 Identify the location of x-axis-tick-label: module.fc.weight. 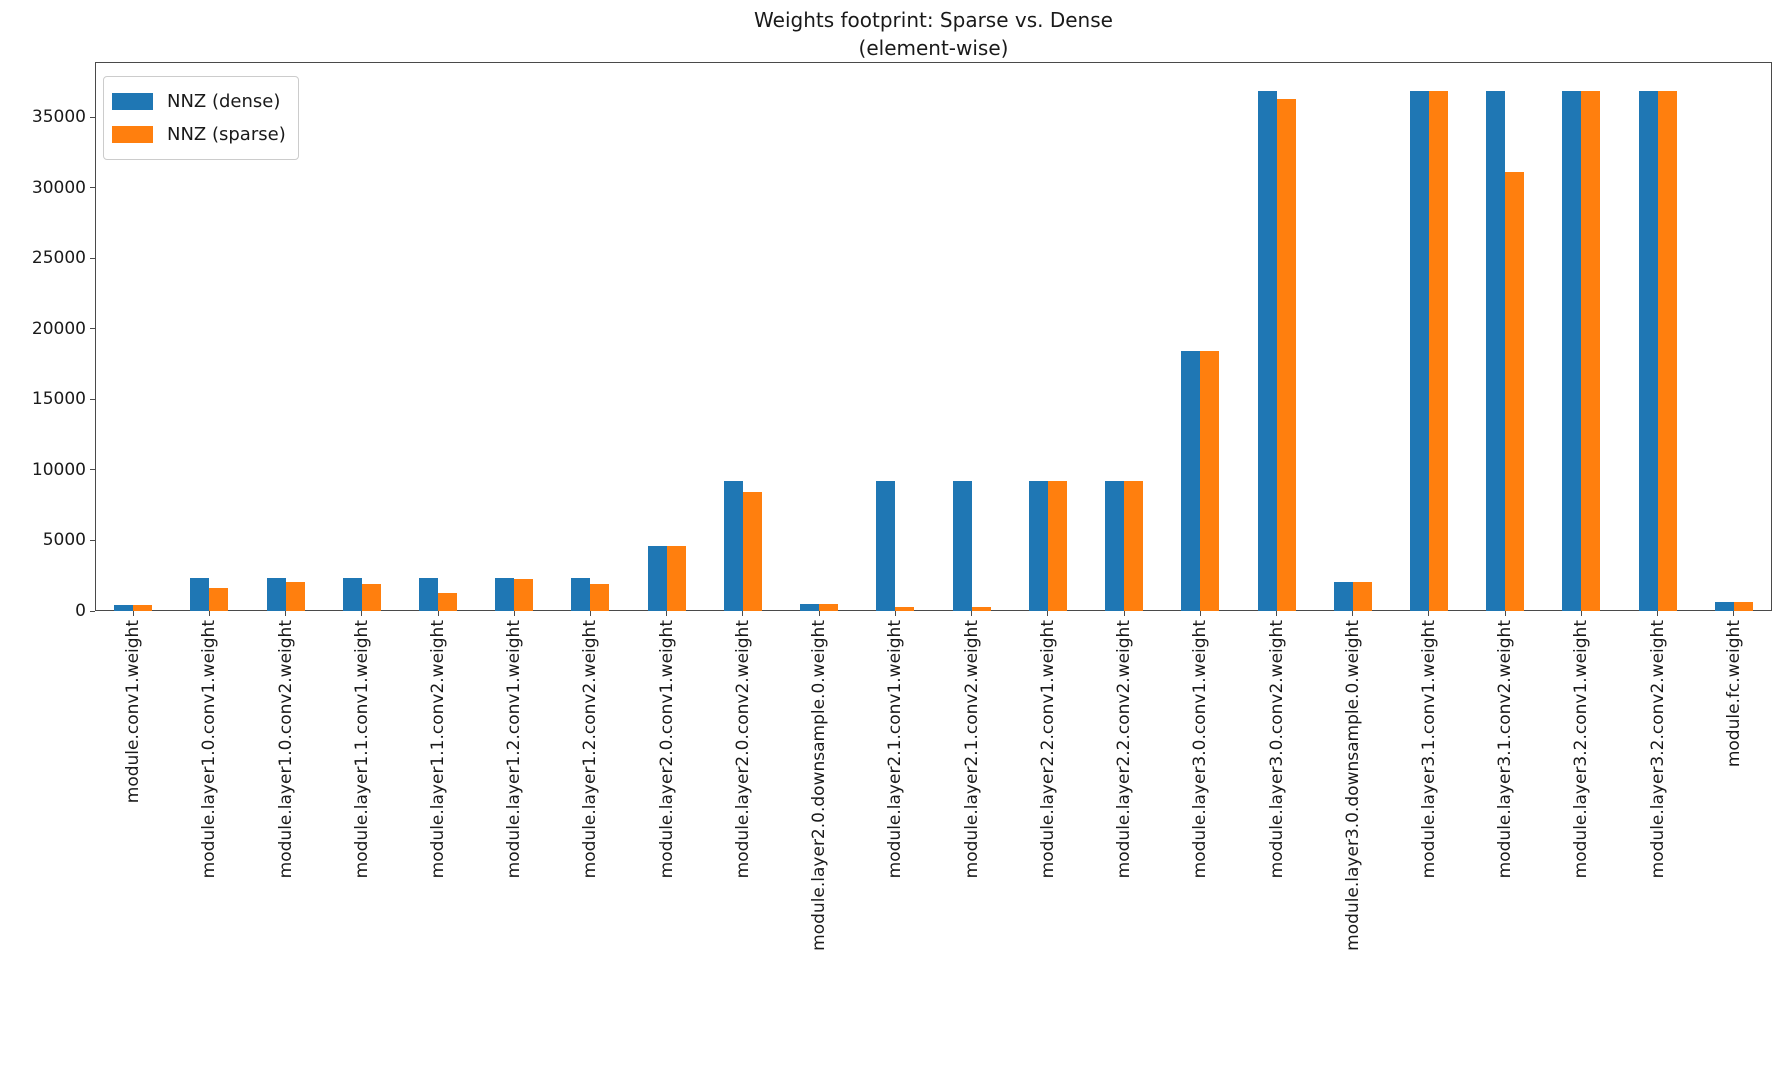
(1733, 694).